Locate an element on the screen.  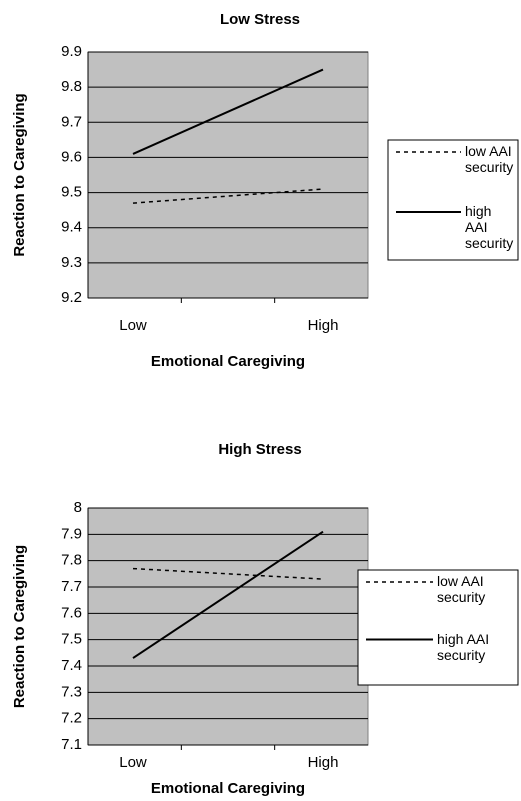
y-tick-label: 9.6 is located at coordinates (71, 156).